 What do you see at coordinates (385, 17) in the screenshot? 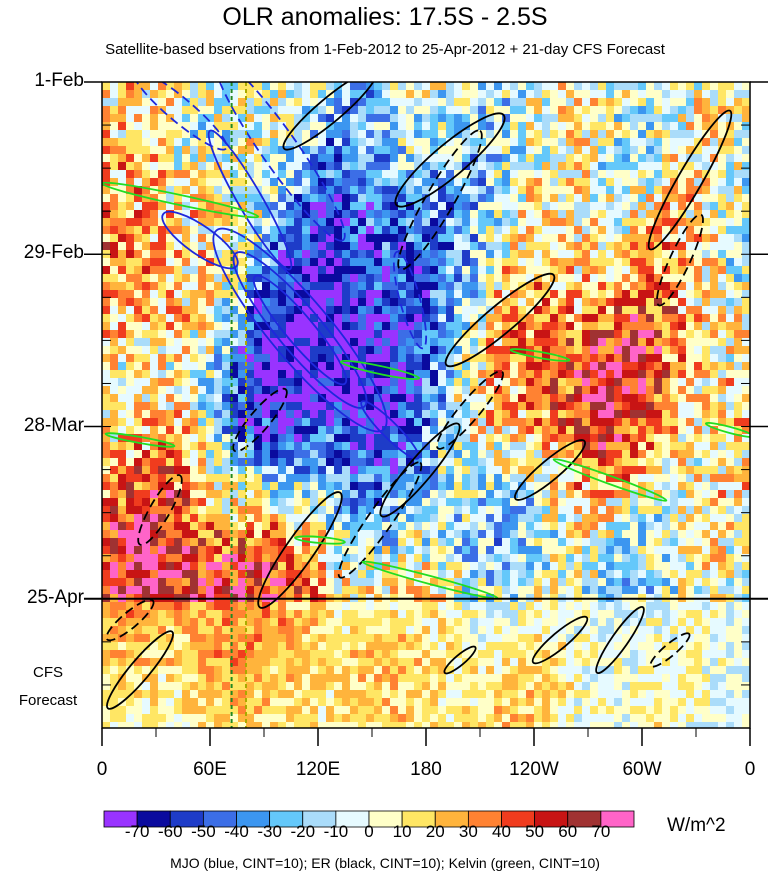
I see `chart-title: OLR anomalies: 17.5S - 2.5S` at bounding box center [385, 17].